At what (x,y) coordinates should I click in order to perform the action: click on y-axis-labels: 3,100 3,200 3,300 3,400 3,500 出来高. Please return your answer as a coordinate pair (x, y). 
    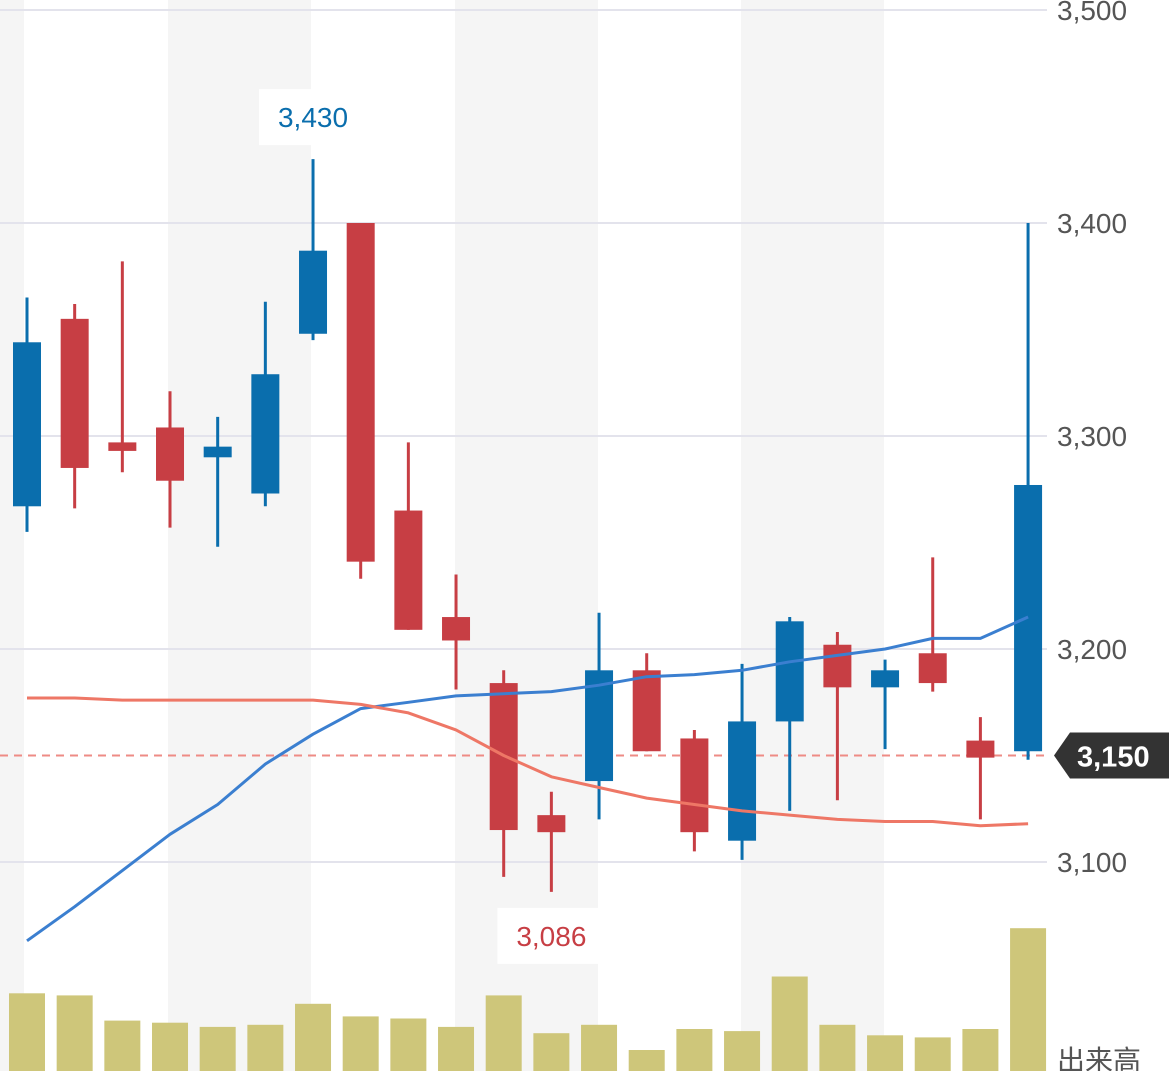
    Looking at the image, I should click on (1099, 535).